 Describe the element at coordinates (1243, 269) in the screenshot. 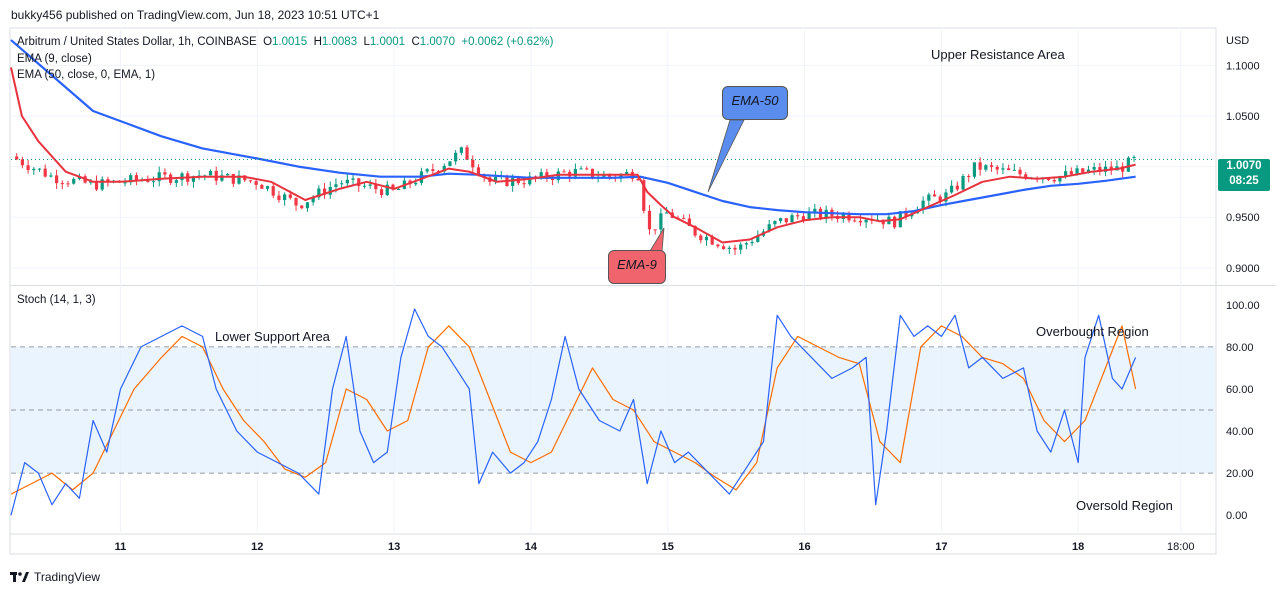

I see `price-tick-label: 0.9000` at that location.